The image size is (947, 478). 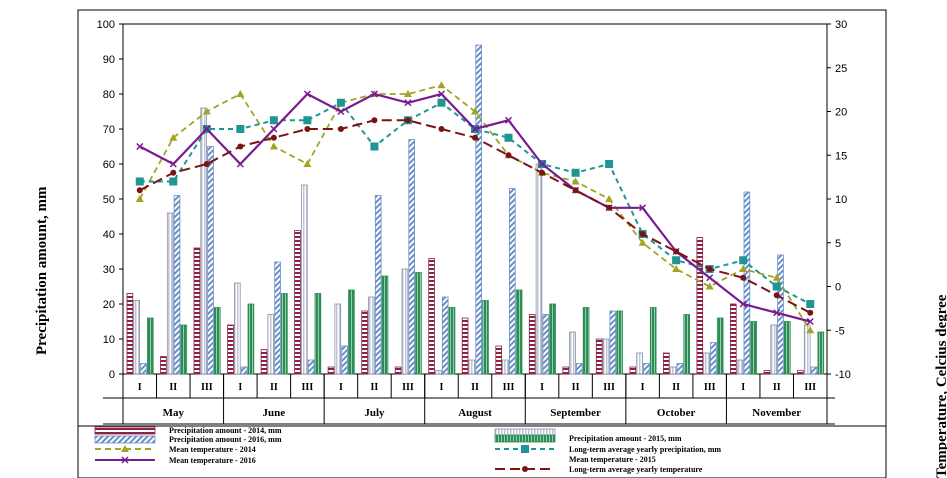 I want to click on right-tick-label-3: 5, so click(x=838, y=244).